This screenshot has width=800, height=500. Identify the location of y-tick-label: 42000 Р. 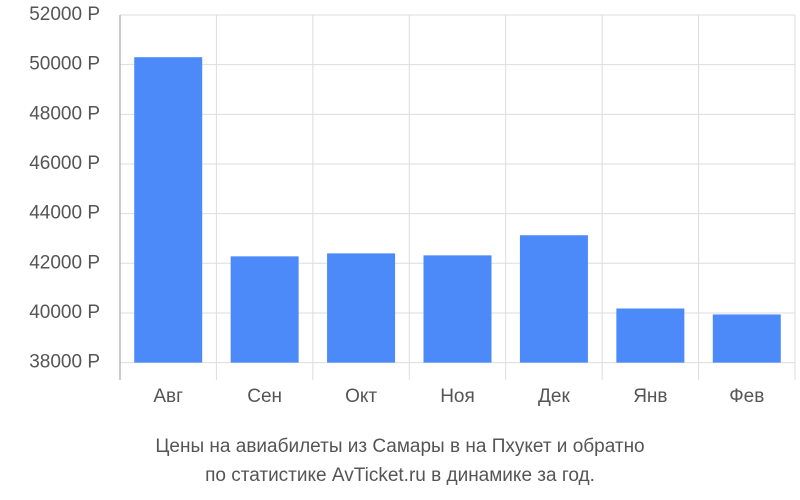
(64, 262).